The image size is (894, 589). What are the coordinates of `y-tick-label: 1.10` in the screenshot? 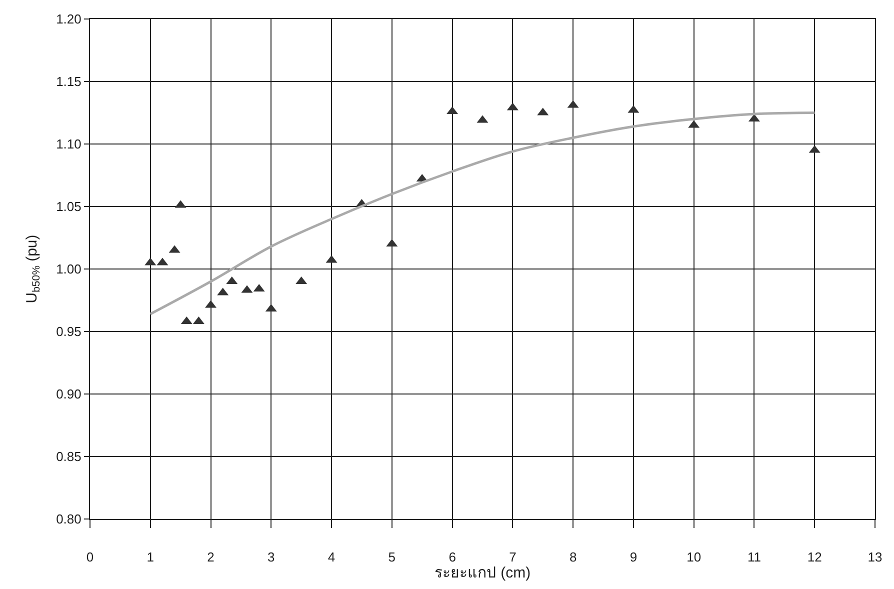 It's located at (69, 144).